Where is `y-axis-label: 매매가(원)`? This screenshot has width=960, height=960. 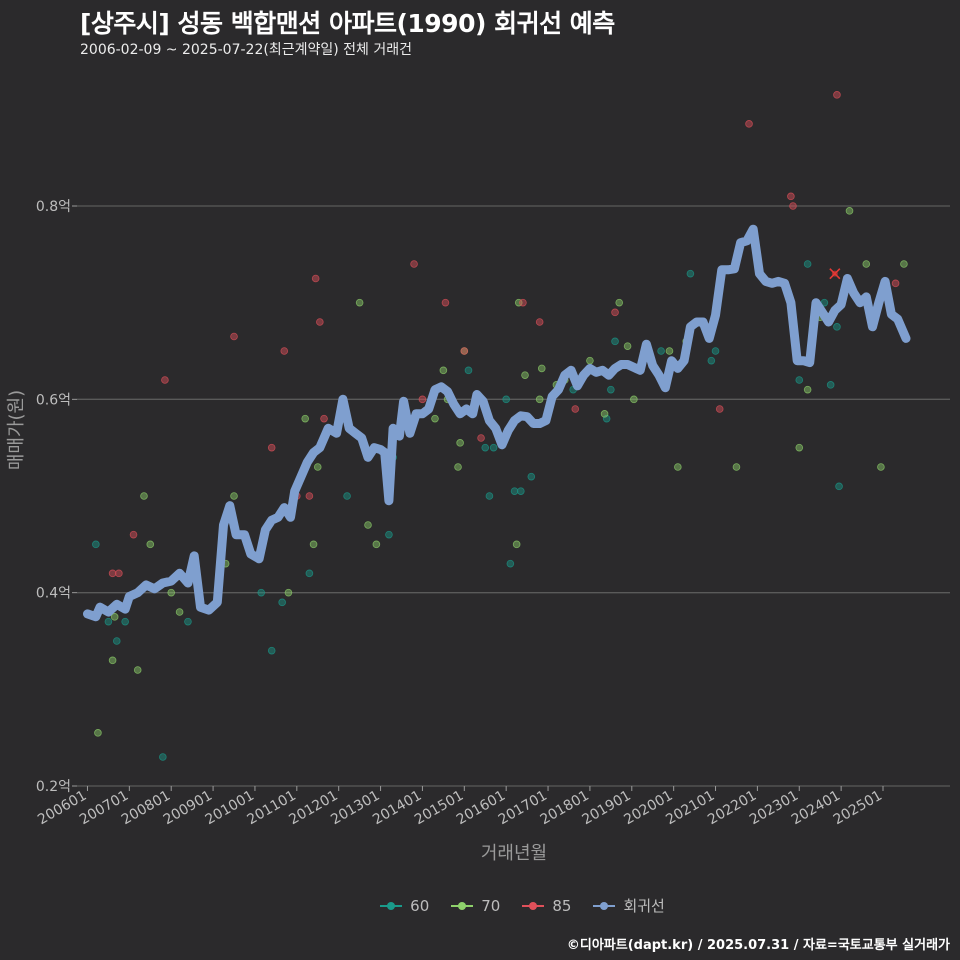
y-axis-label: 매매가(원) is located at coordinates (16, 430).